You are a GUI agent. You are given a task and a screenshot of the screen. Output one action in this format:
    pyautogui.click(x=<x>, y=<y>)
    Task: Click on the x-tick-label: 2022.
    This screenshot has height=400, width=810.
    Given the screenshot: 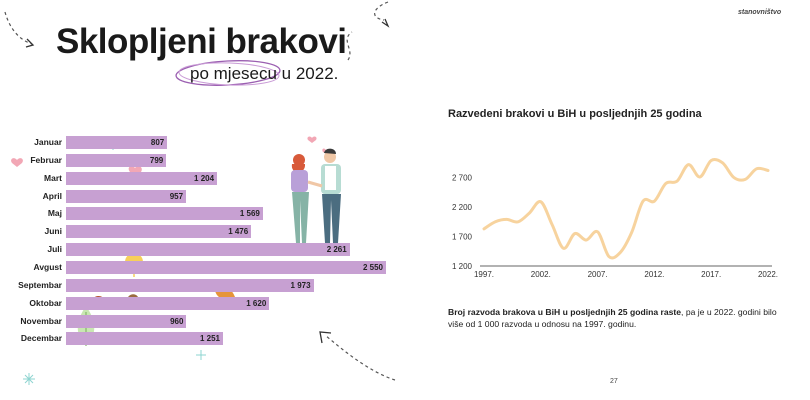 What is the action you would take?
    pyautogui.click(x=768, y=274)
    